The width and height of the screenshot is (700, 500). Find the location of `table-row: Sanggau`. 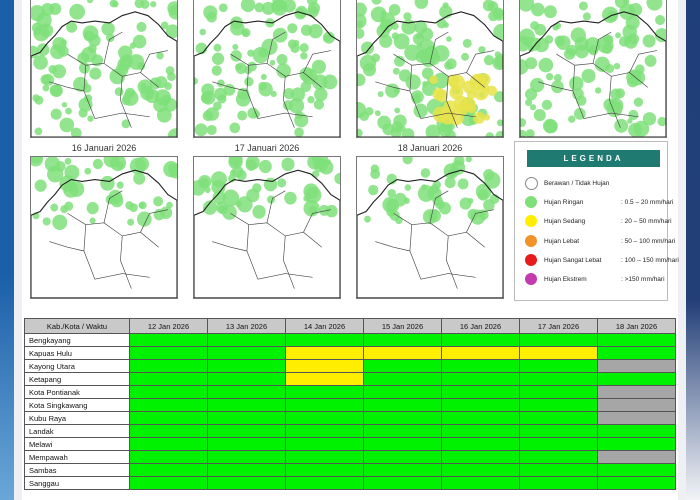

table-row: Sanggau is located at coordinates (350, 483).